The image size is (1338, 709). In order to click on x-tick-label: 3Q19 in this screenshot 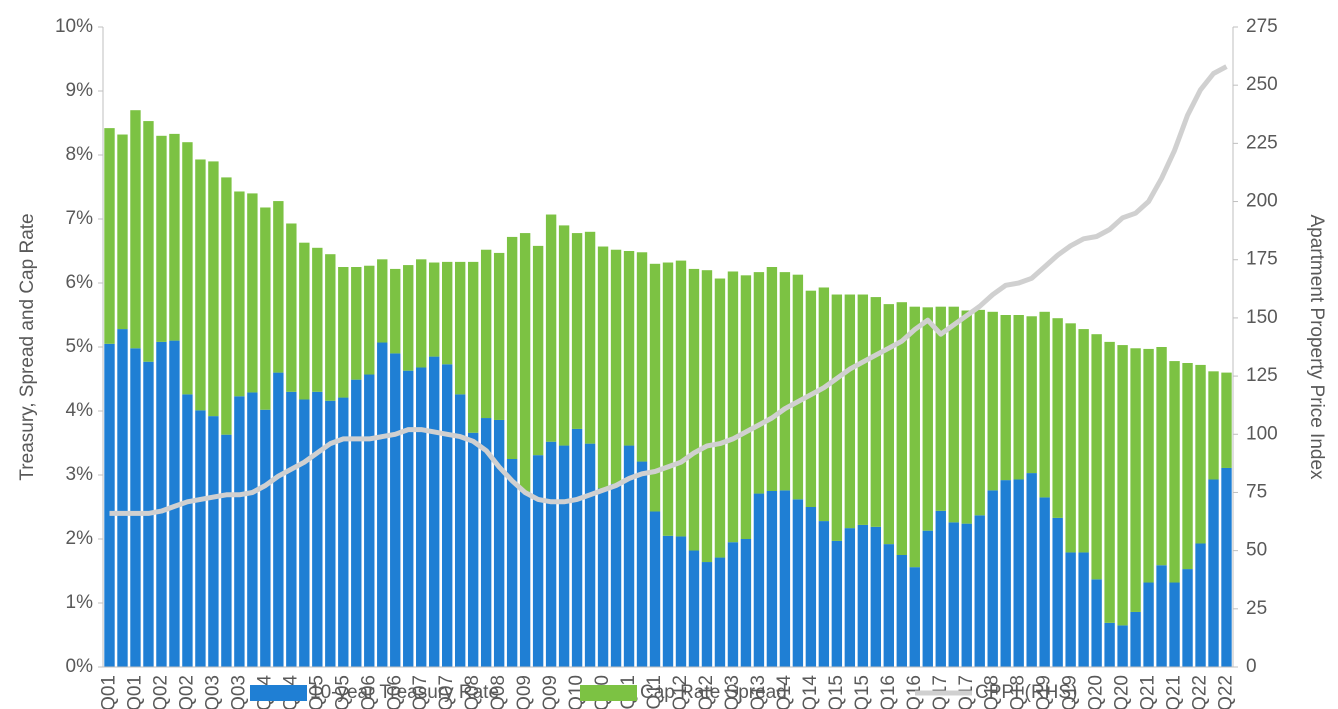, I will do `click(1070, 692)`.